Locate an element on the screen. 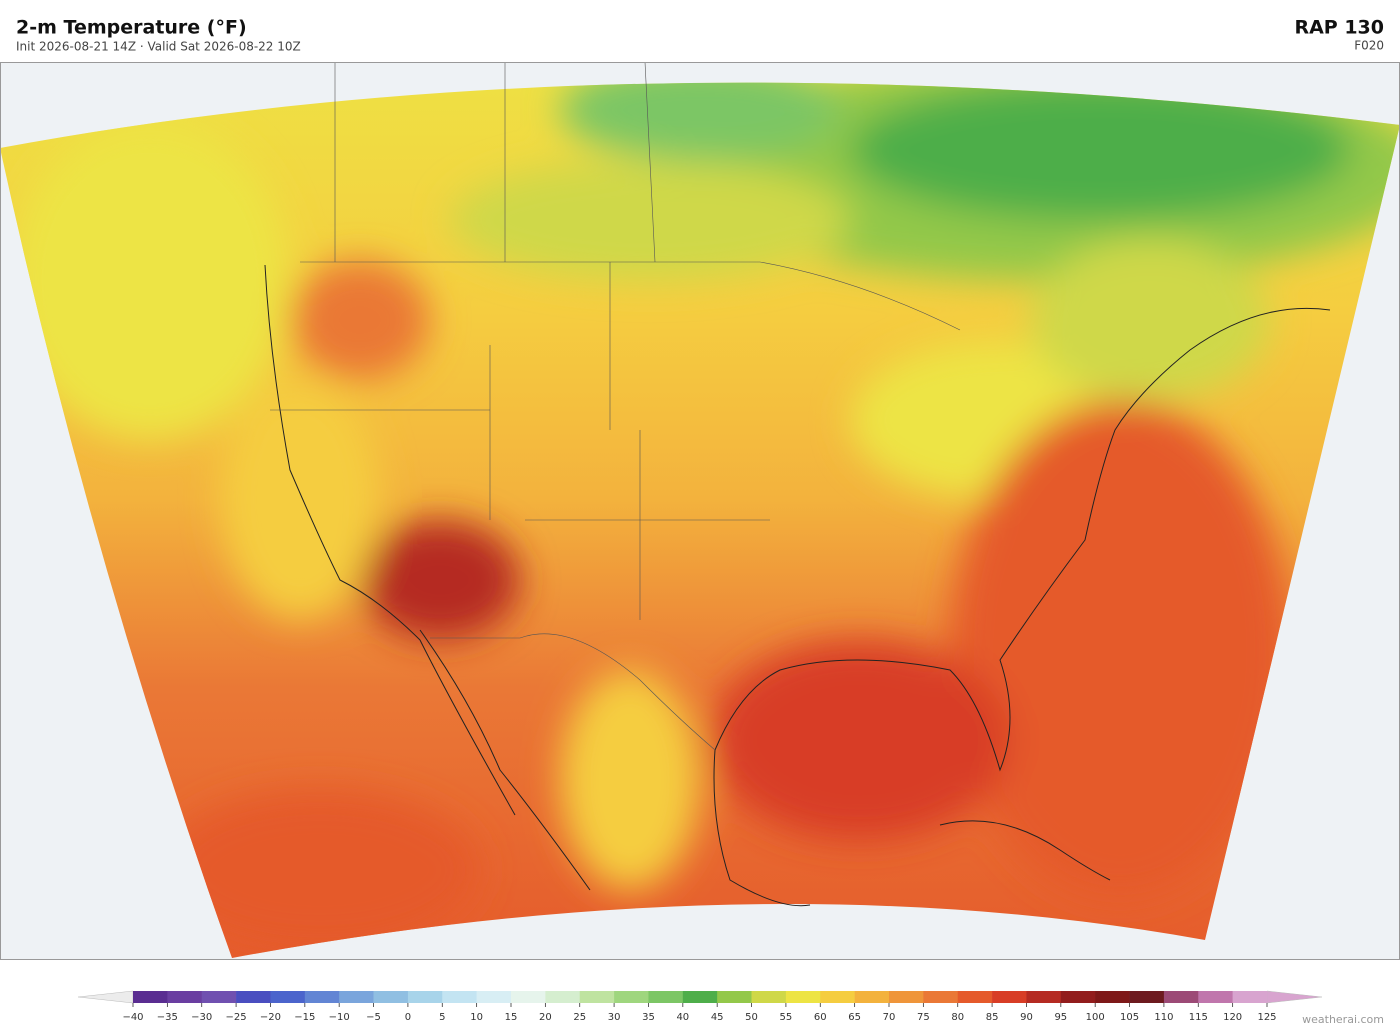  forecast-hour: F020 is located at coordinates (1369, 46).